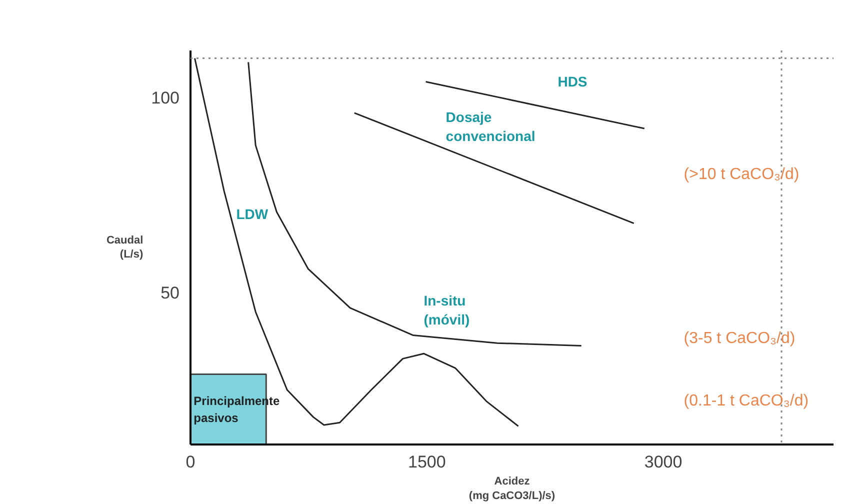  Describe the element at coordinates (491, 126) in the screenshot. I see `series-label: Dosaje convencional` at that location.